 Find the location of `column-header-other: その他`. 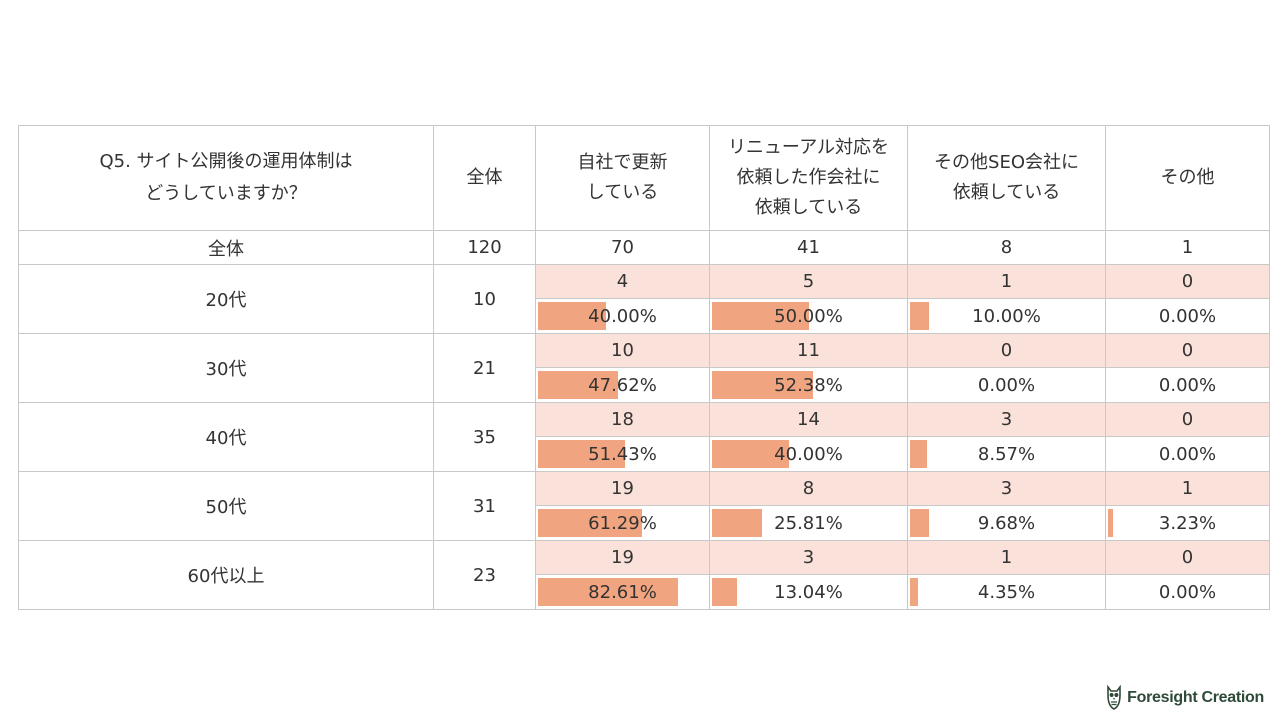

column-header-other: その他 is located at coordinates (1187, 178).